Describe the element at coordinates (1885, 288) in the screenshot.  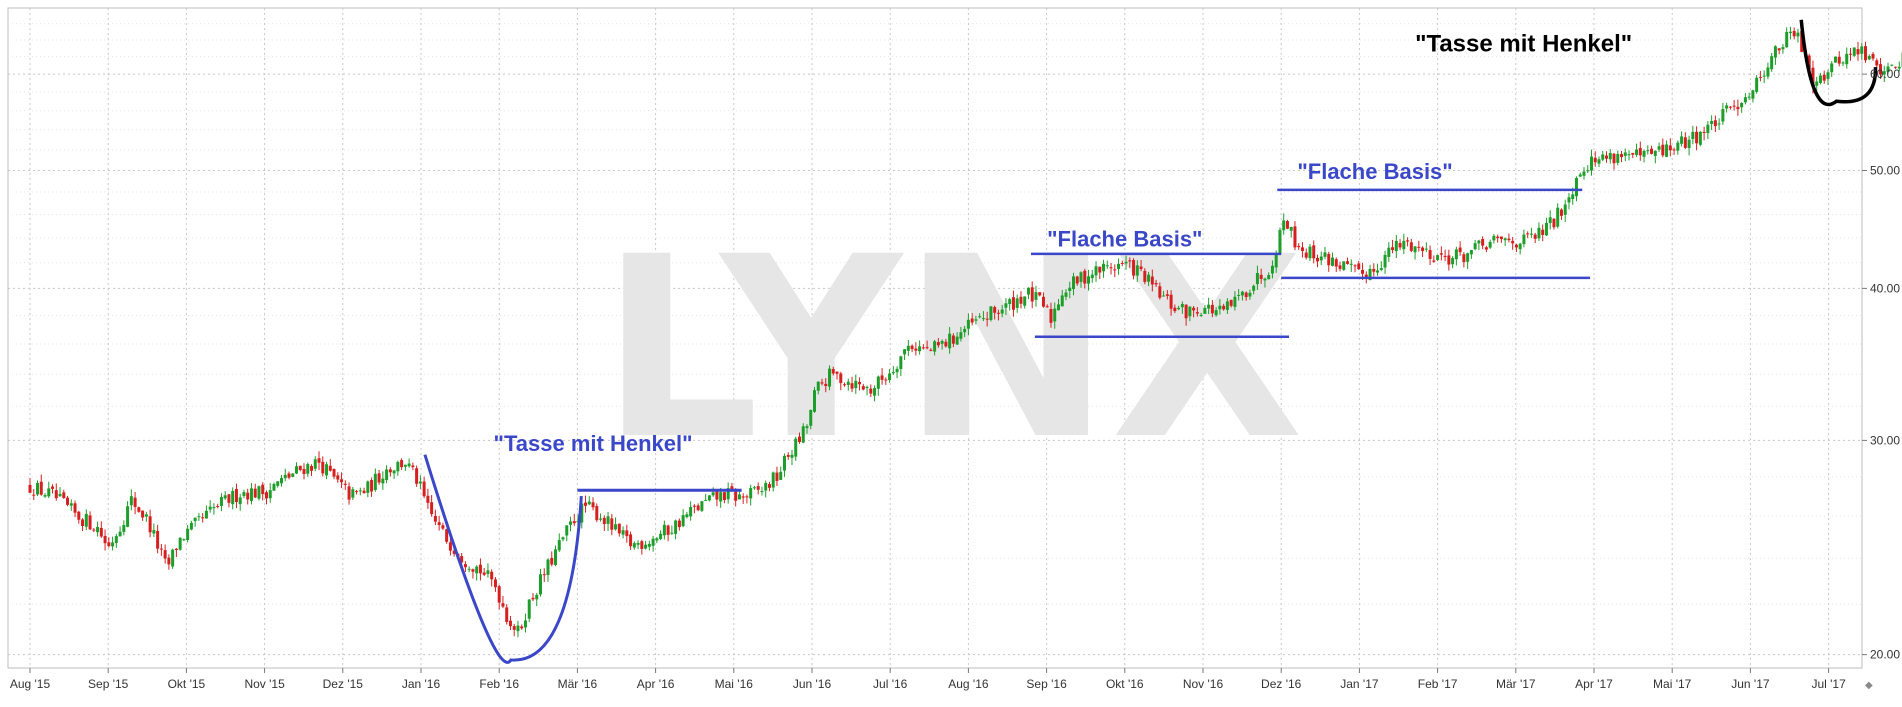
I see `y-tick-label: 40.00` at that location.